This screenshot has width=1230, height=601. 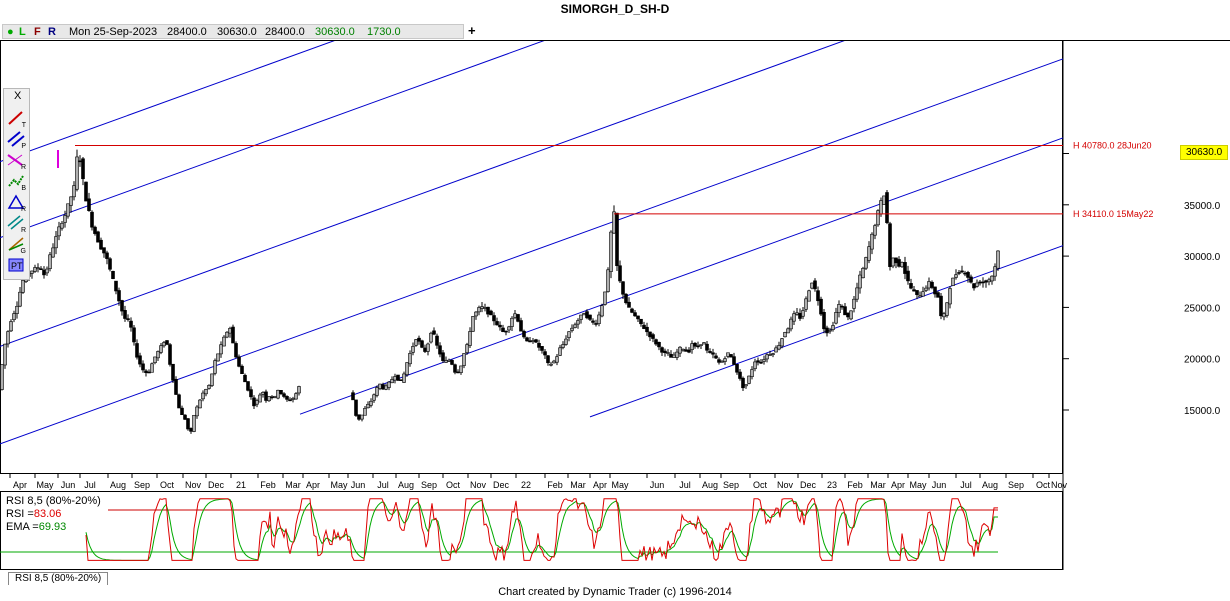 What do you see at coordinates (16, 203) in the screenshot?
I see `retracement-icon: R` at bounding box center [16, 203].